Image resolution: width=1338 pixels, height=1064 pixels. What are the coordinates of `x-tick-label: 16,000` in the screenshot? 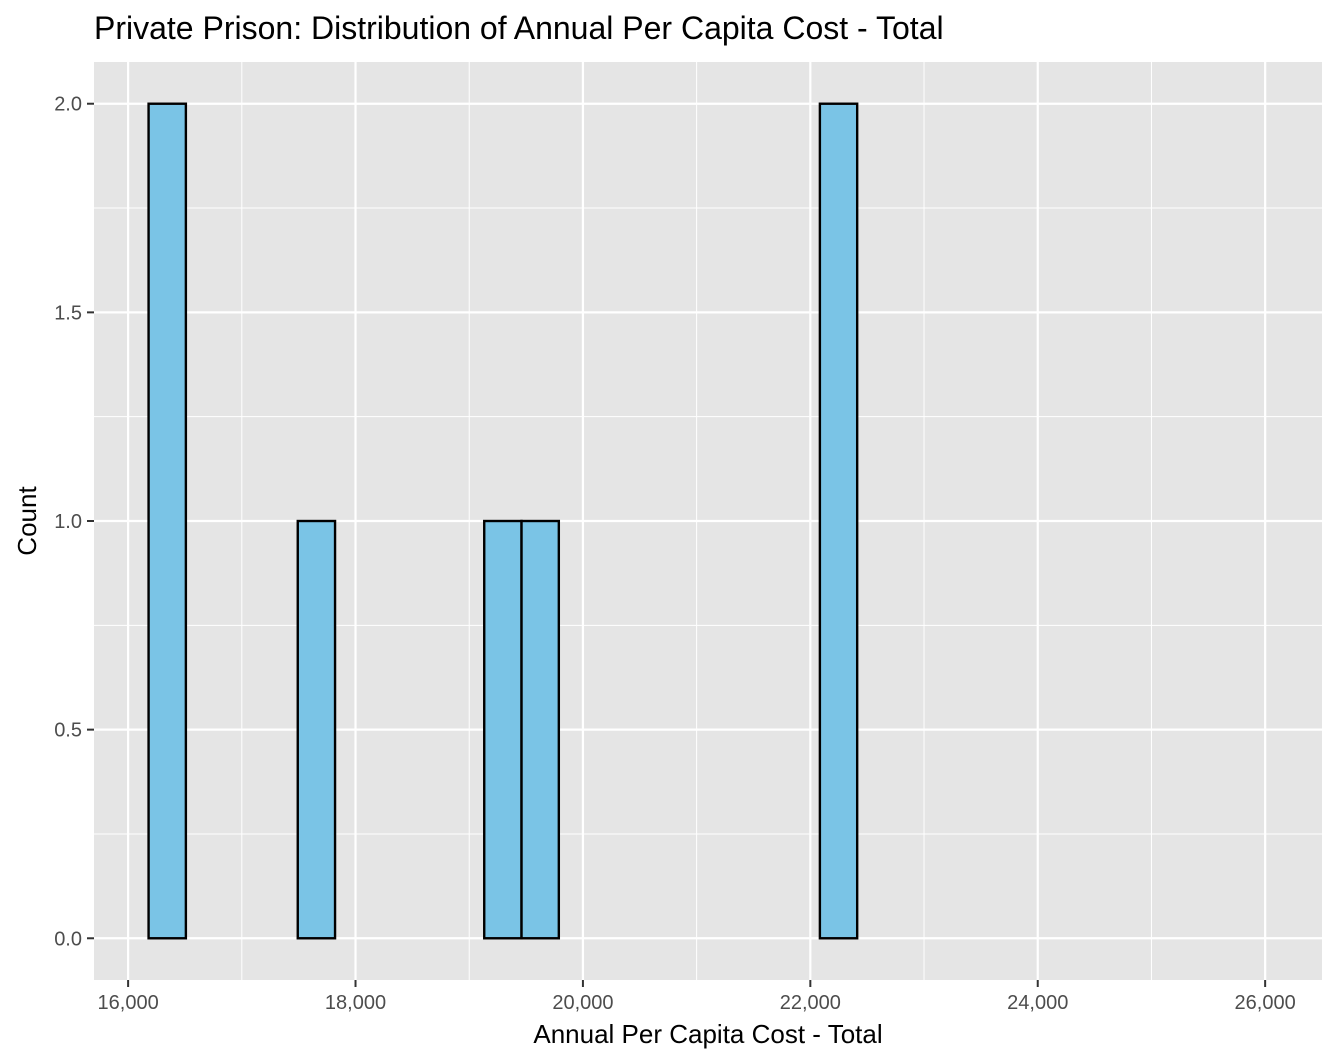 It's located at (128, 1003).